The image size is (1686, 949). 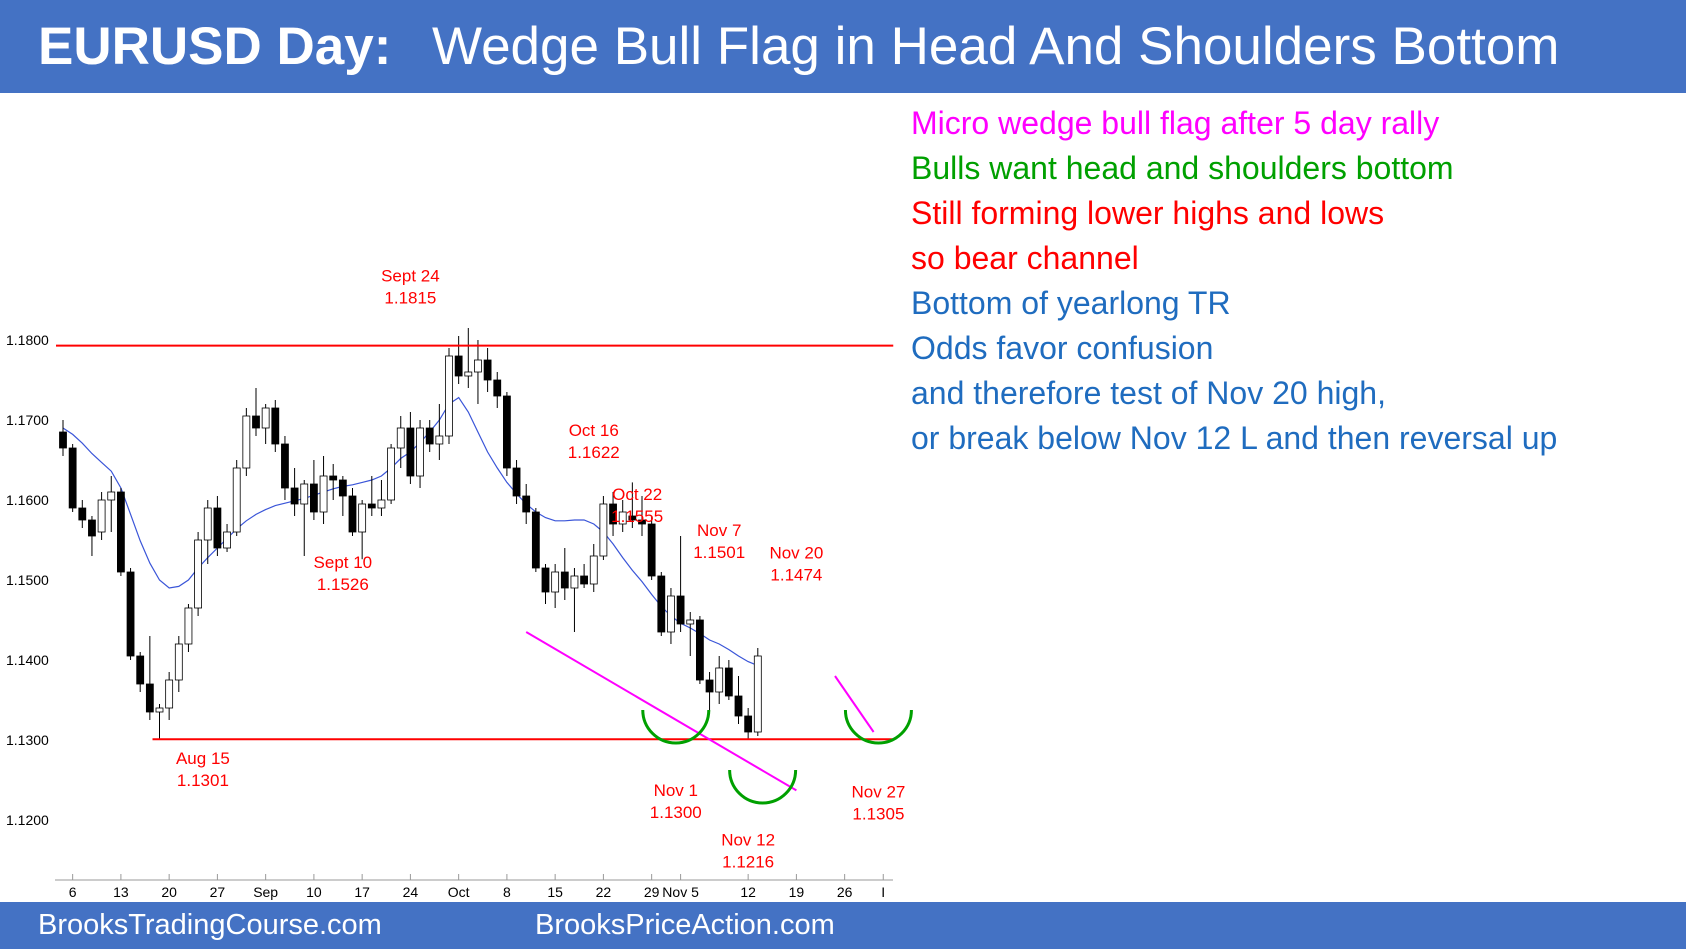 I want to click on wedge-bull-flag-line, so click(x=661, y=711).